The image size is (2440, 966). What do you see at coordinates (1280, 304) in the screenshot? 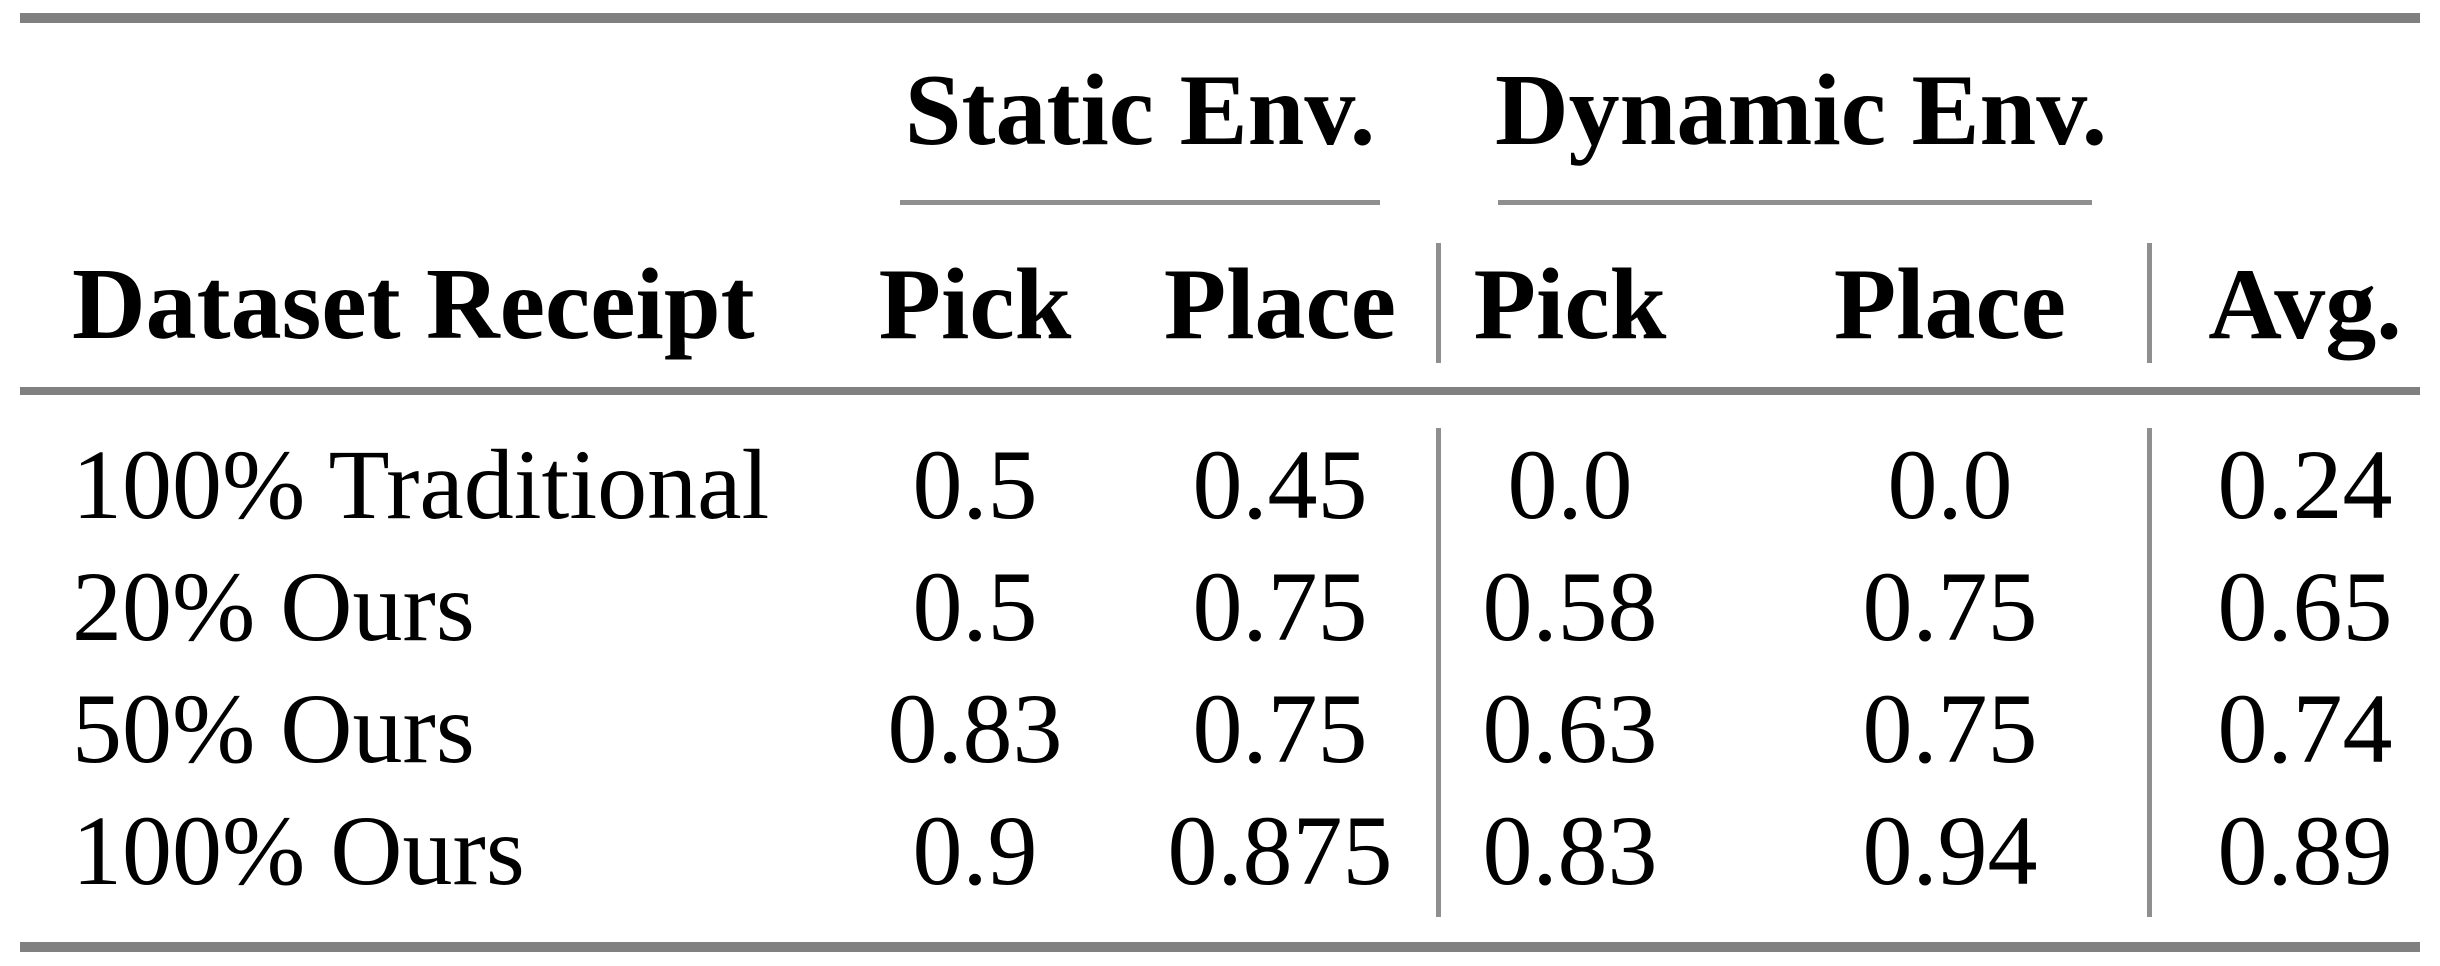
I see `col-header-static-place: Place` at bounding box center [1280, 304].